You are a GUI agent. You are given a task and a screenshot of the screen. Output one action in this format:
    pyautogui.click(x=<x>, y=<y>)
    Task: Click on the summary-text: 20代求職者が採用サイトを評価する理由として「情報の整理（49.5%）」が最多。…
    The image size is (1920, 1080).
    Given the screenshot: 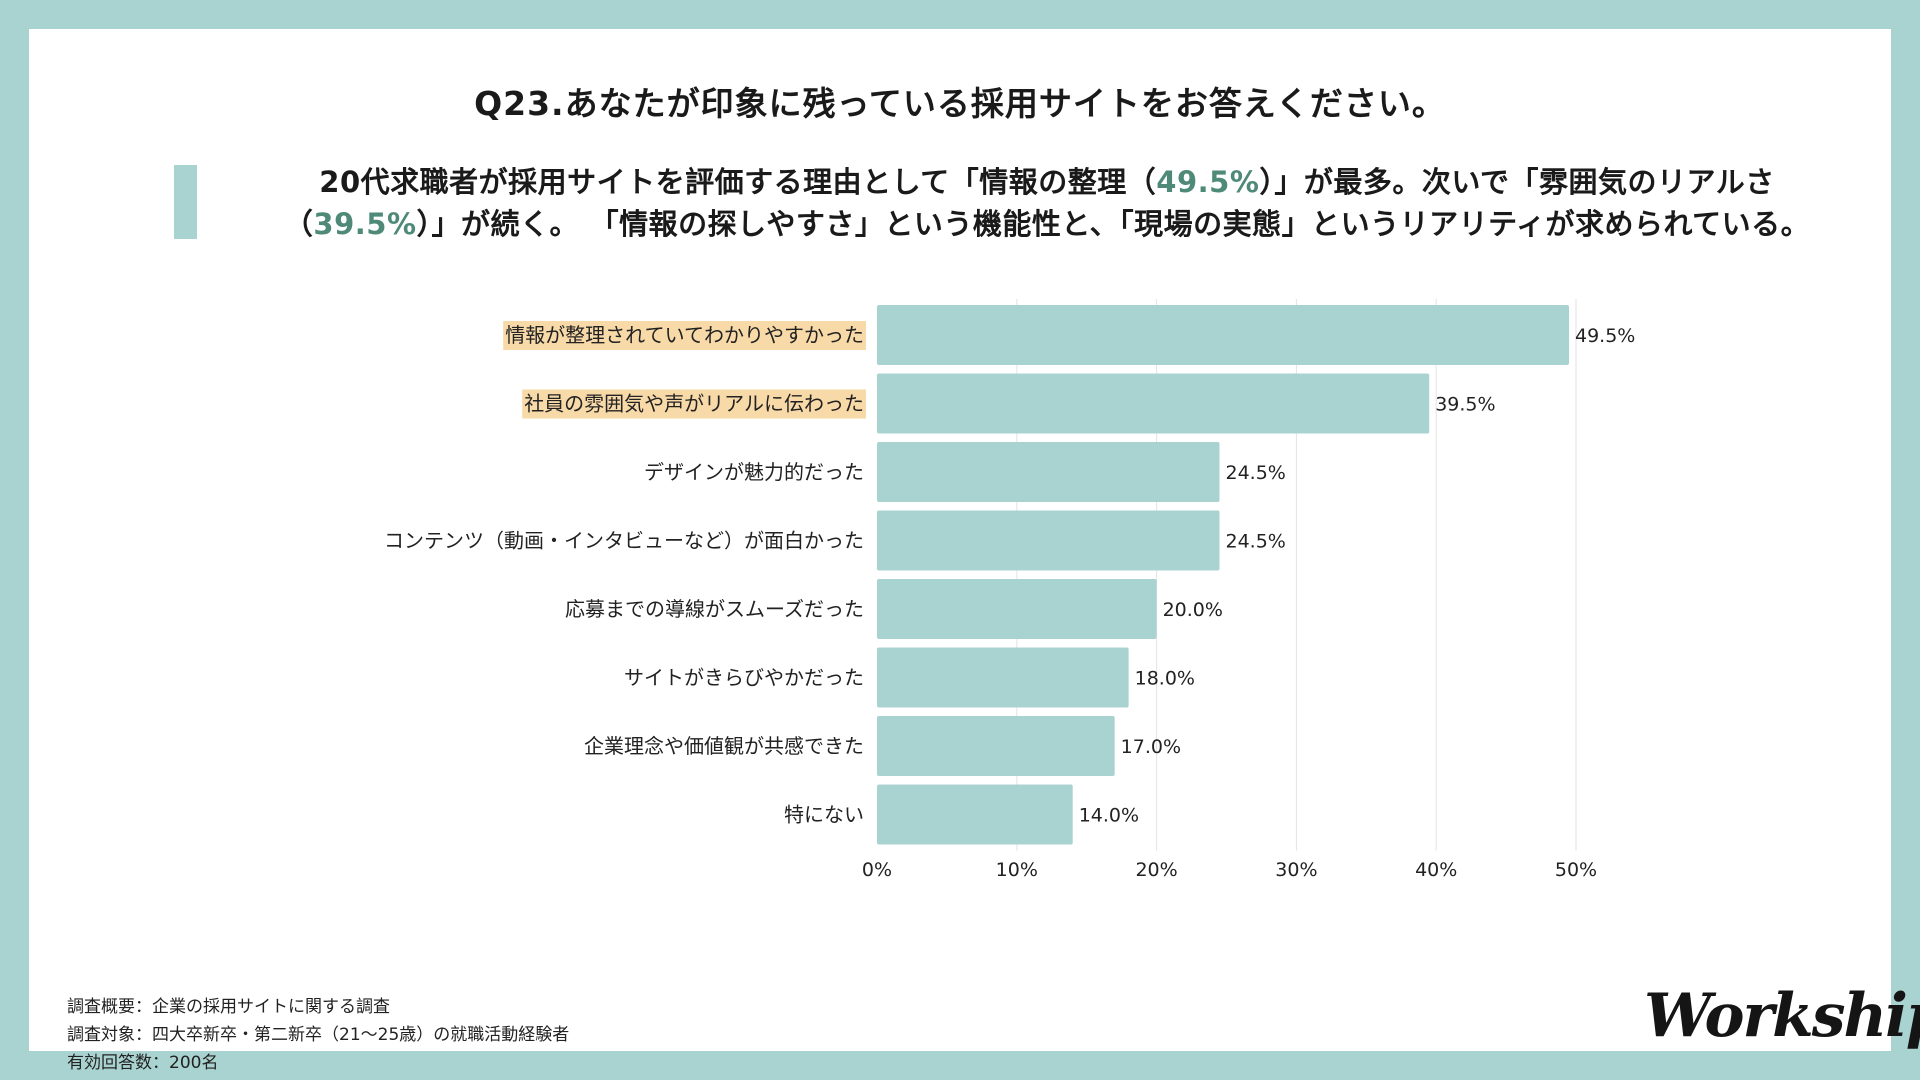 What is the action you would take?
    pyautogui.click(x=1047, y=203)
    